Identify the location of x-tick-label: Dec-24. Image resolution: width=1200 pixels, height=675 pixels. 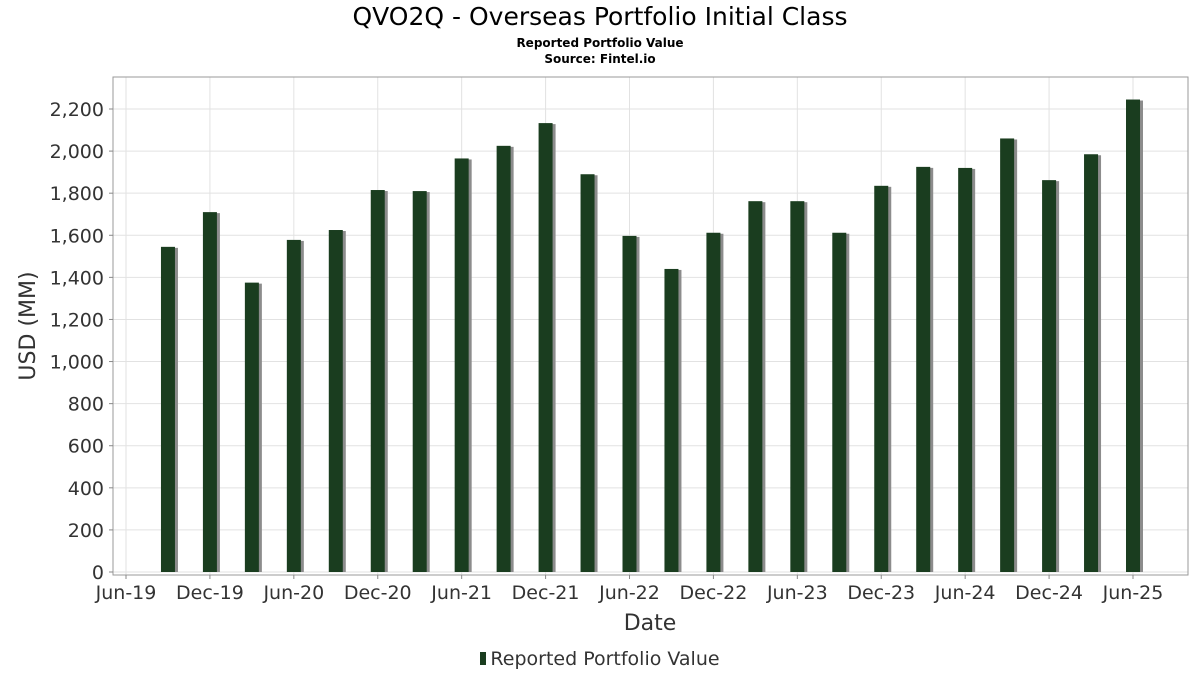
(1049, 593).